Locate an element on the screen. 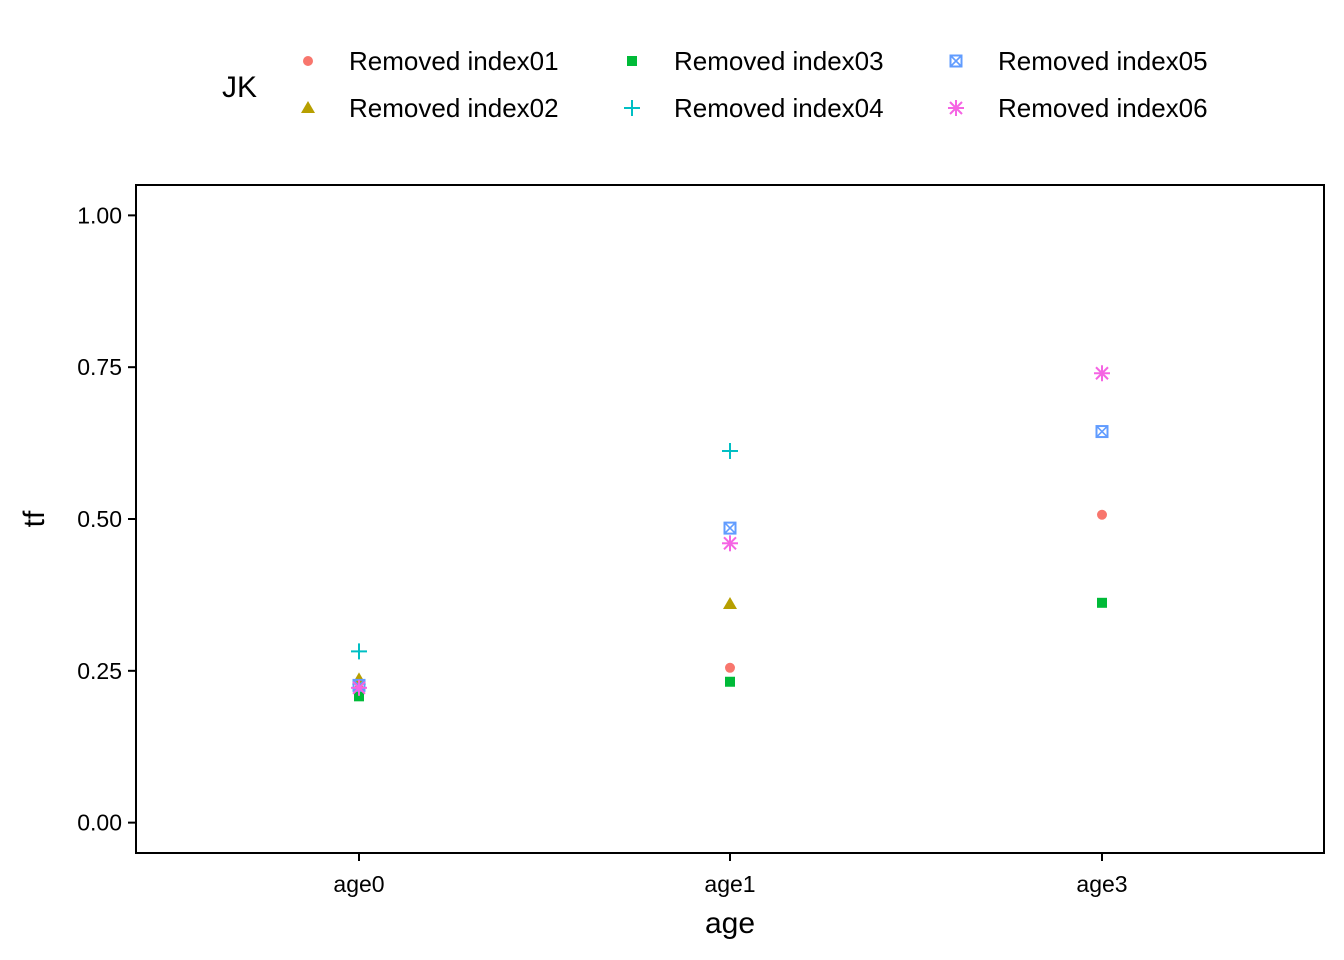 This screenshot has height=960, width=1344. legend-label: Removed index05 is located at coordinates (1103, 61).